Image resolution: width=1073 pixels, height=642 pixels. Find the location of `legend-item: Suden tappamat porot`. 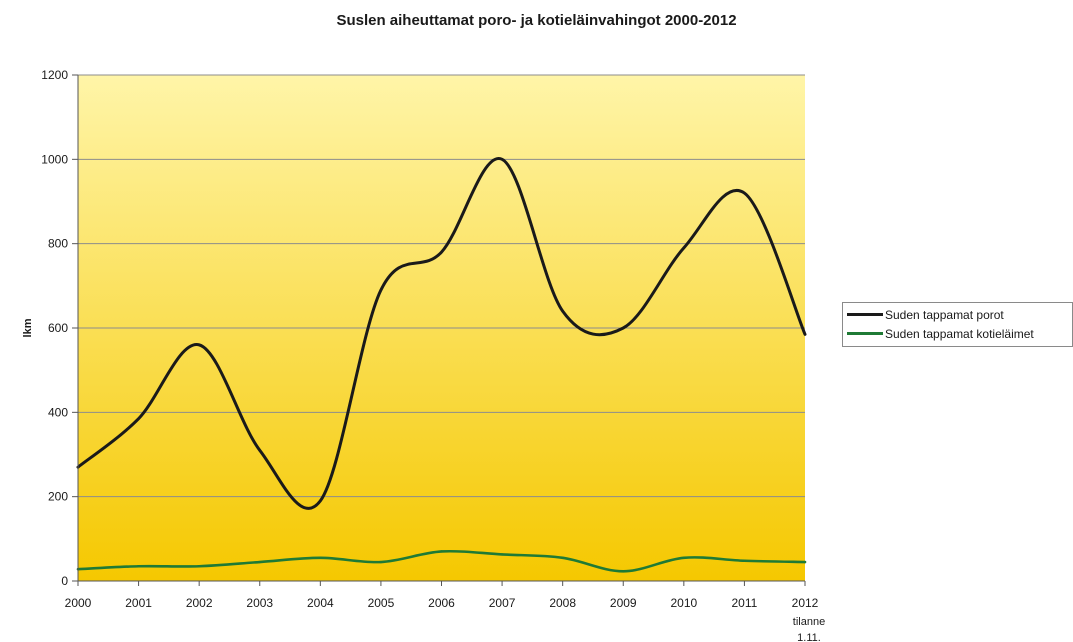

legend-item: Suden tappamat porot is located at coordinates (957, 314).